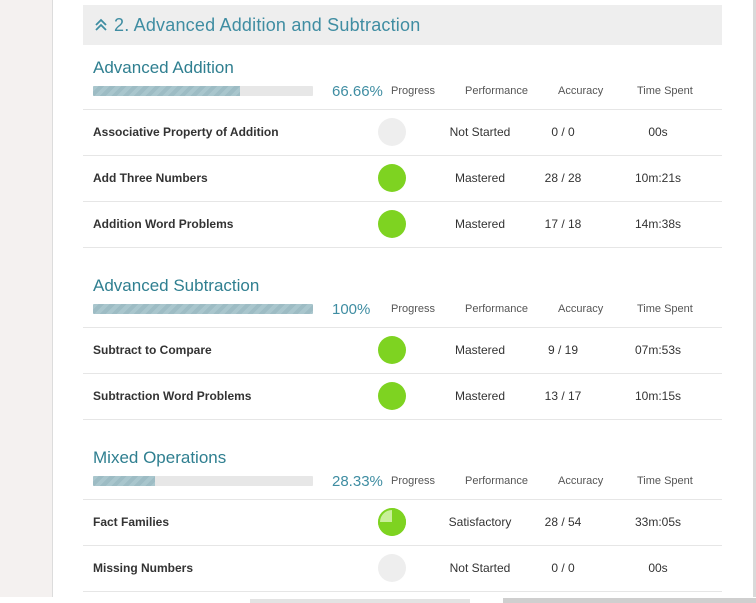 The image size is (756, 603). I want to click on chapter-title: 2. Advanced Addition and Subtraction, so click(267, 25).